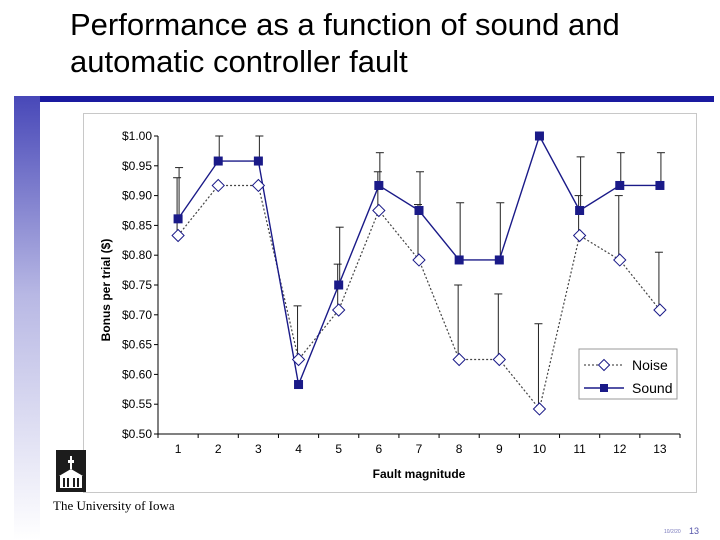  I want to click on university-logo-icon, so click(71, 471).